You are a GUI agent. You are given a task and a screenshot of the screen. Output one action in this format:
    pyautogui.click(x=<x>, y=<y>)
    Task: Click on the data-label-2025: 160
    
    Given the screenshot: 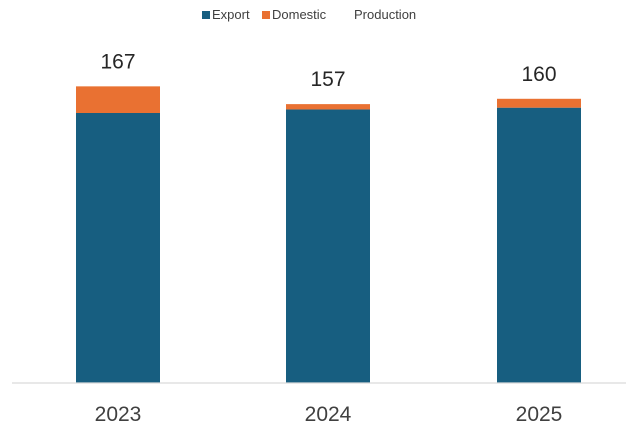 What is the action you would take?
    pyautogui.click(x=538, y=74)
    